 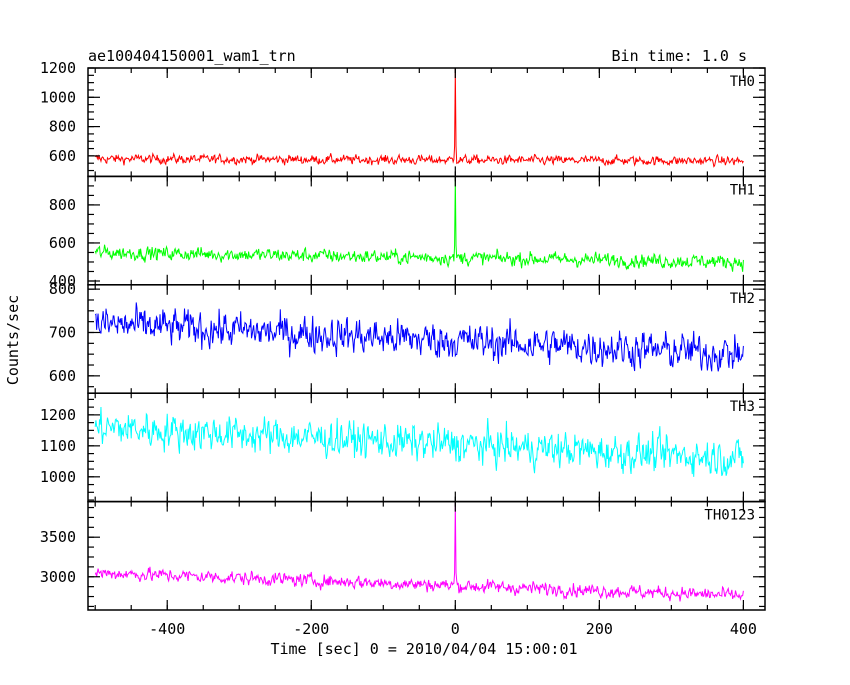 I want to click on panel-name-label: TH1, so click(x=742, y=190).